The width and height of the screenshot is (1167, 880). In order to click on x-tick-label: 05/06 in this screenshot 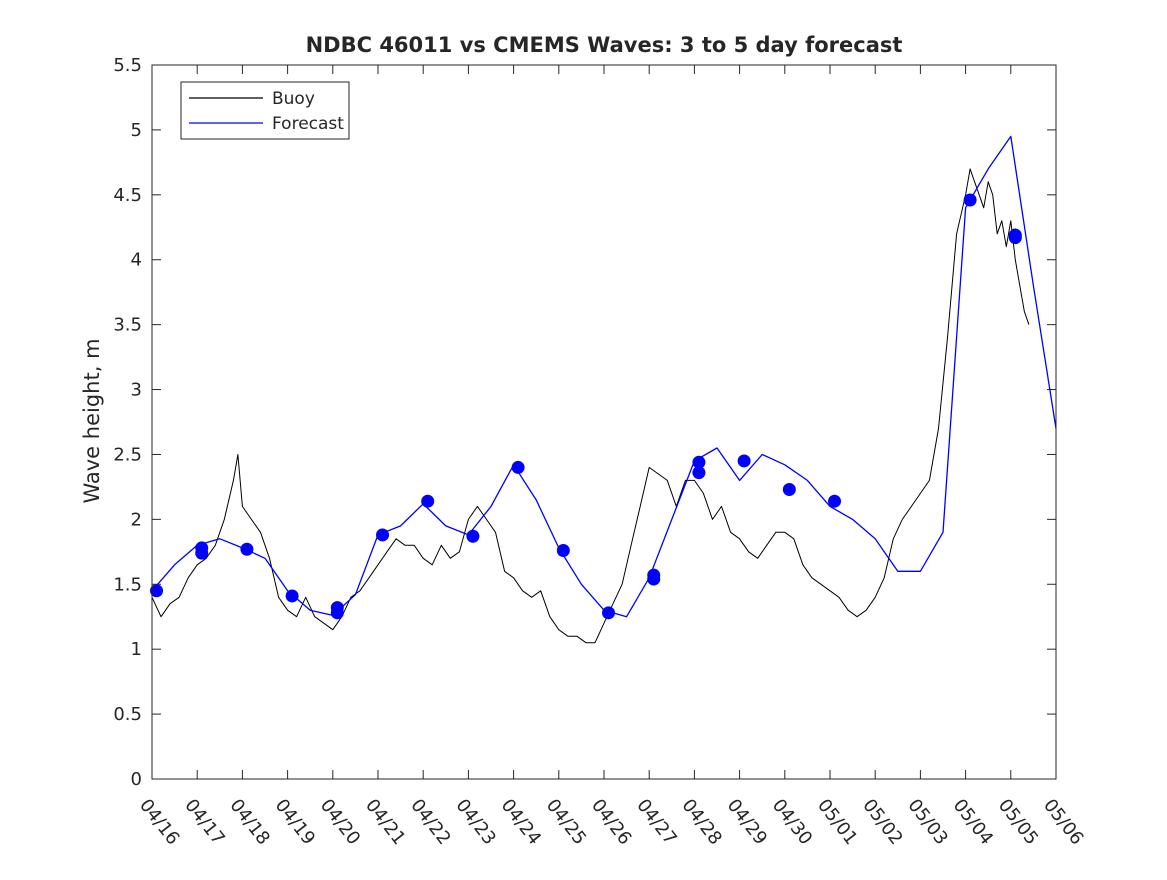, I will do `click(1063, 822)`.